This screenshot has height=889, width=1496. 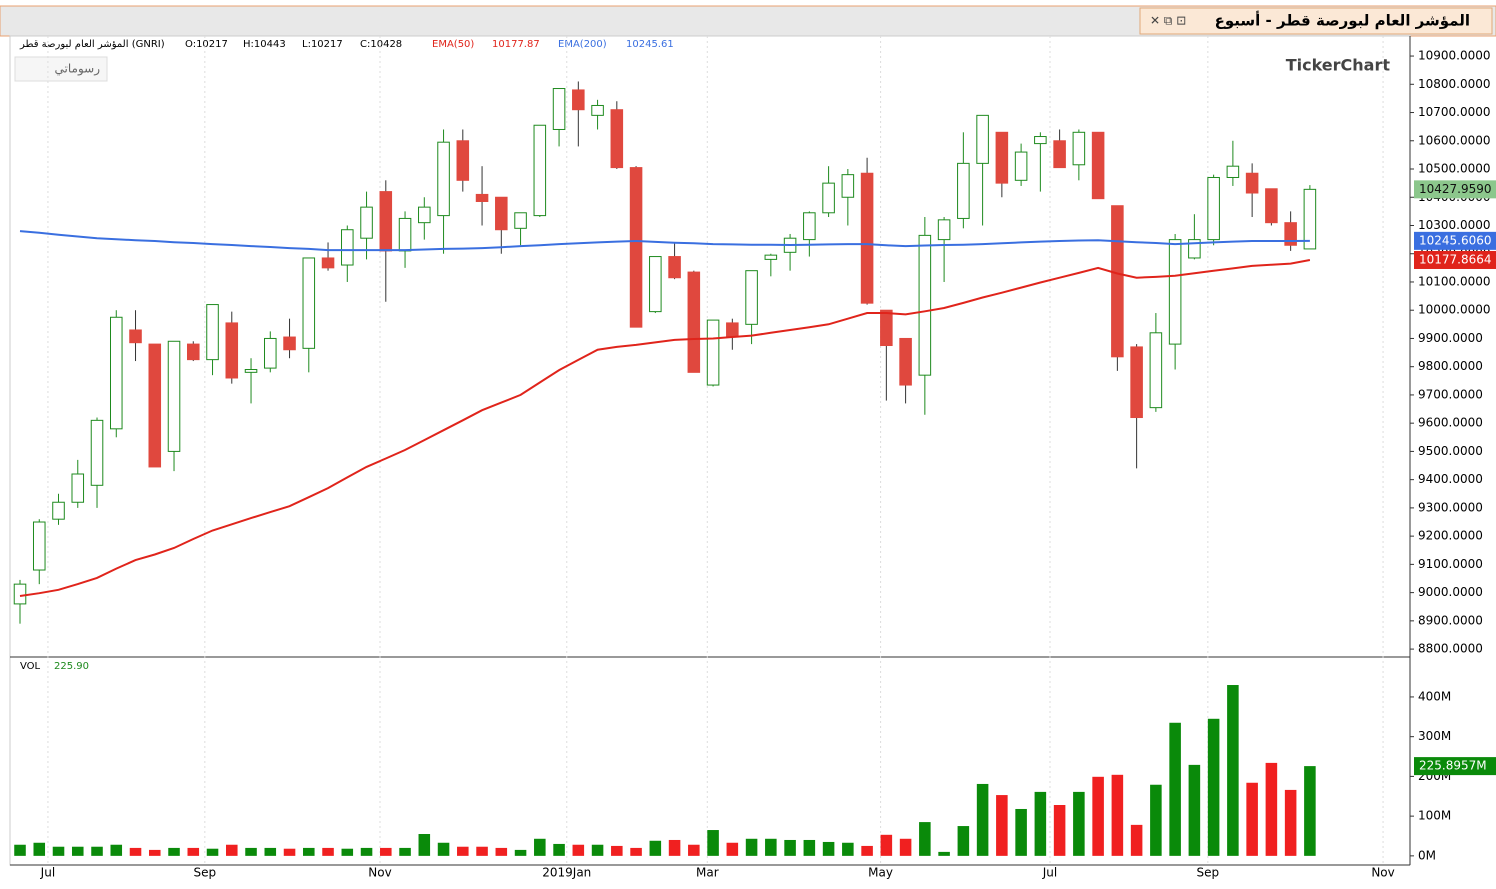 What do you see at coordinates (1450, 592) in the screenshot?
I see `y-tick-label: 9000.0000` at bounding box center [1450, 592].